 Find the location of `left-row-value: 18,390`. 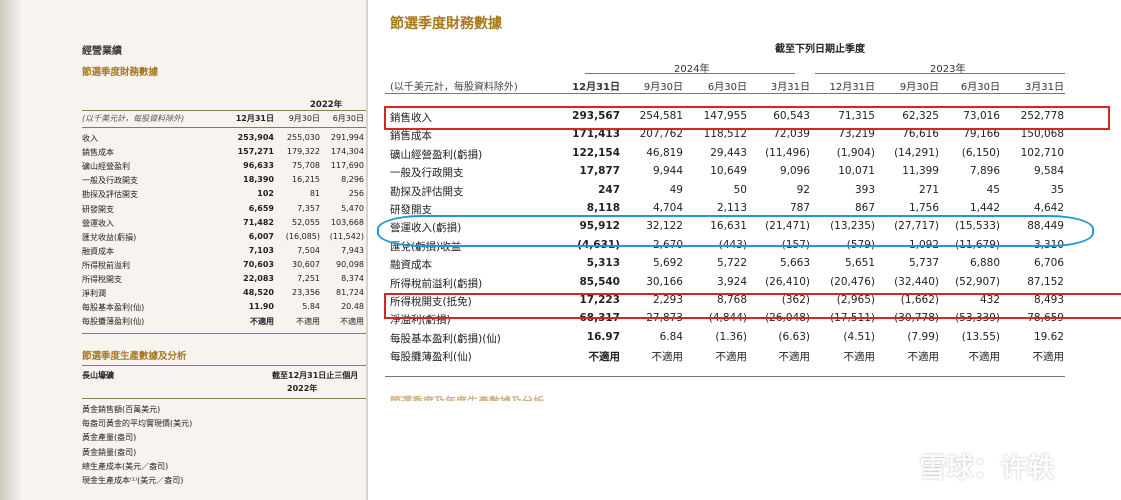

left-row-value: 18,390 is located at coordinates (258, 180).